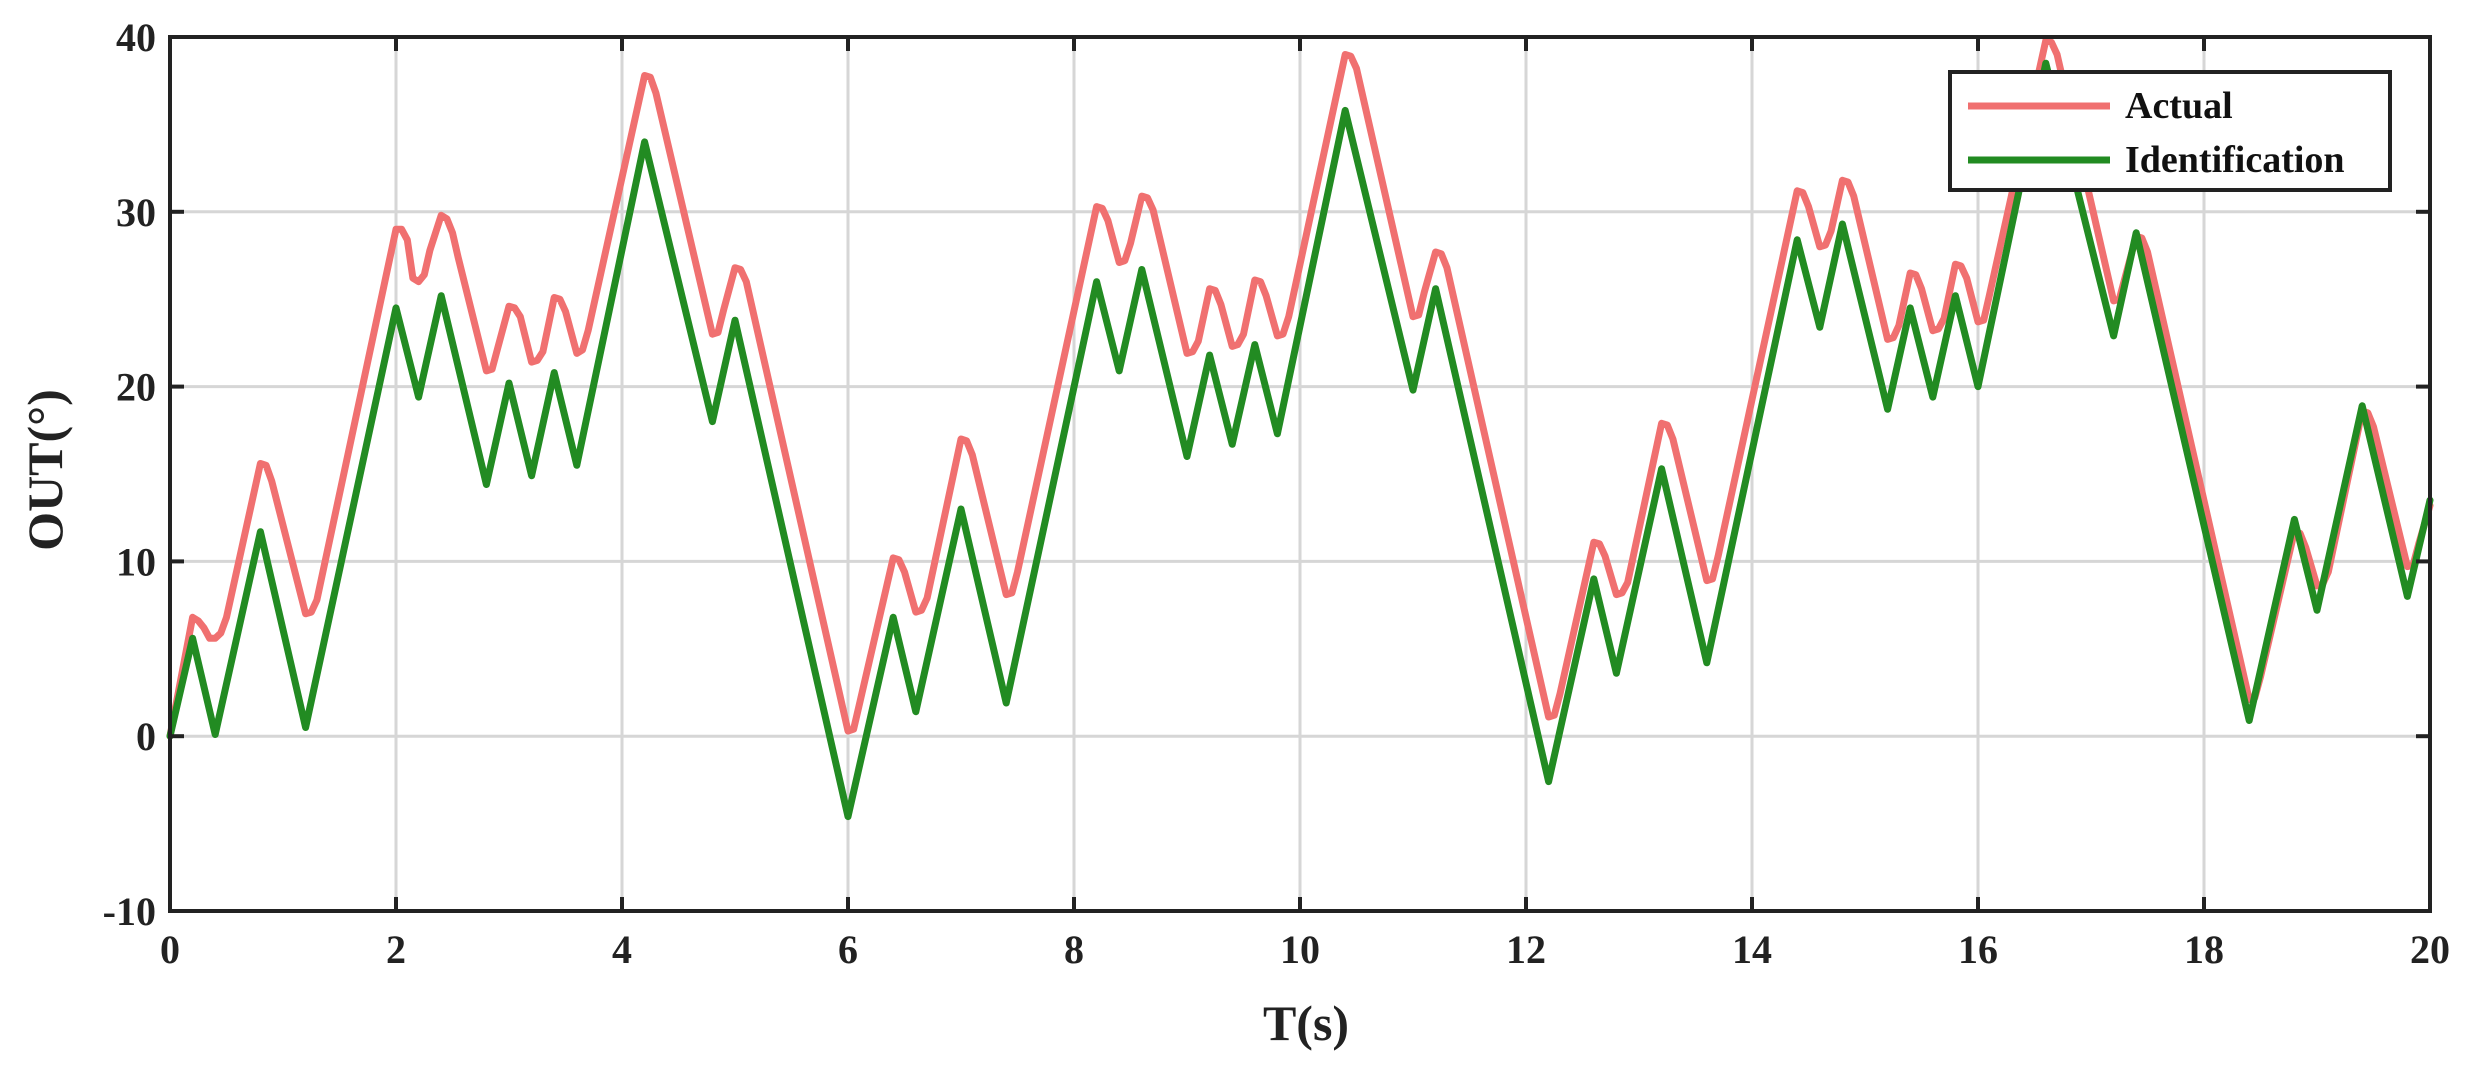 The height and width of the screenshot is (1068, 2480). Describe the element at coordinates (136, 212) in the screenshot. I see `y-tick-label: 30` at that location.